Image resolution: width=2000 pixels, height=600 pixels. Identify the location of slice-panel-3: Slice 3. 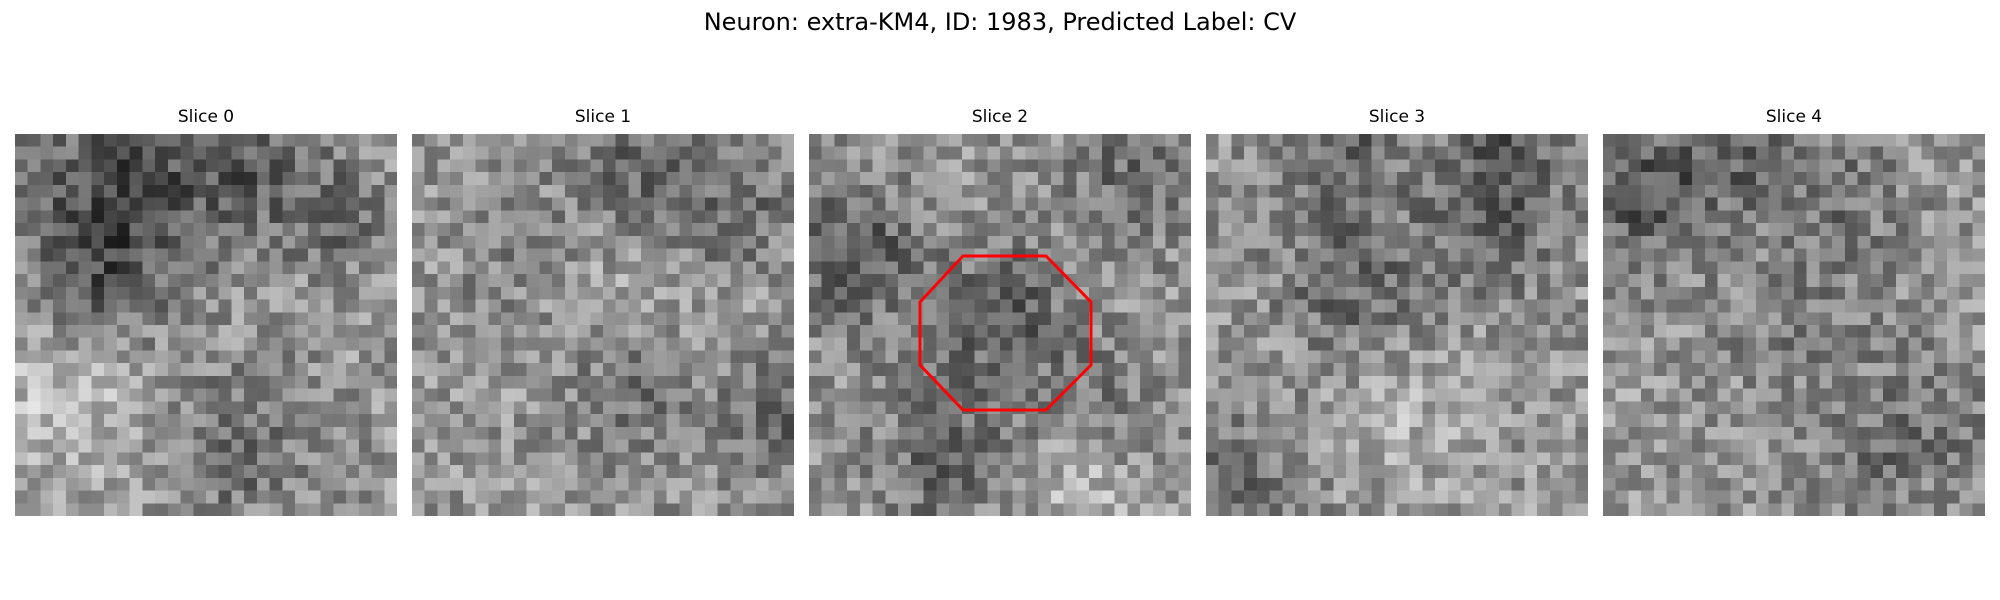
(1397, 311).